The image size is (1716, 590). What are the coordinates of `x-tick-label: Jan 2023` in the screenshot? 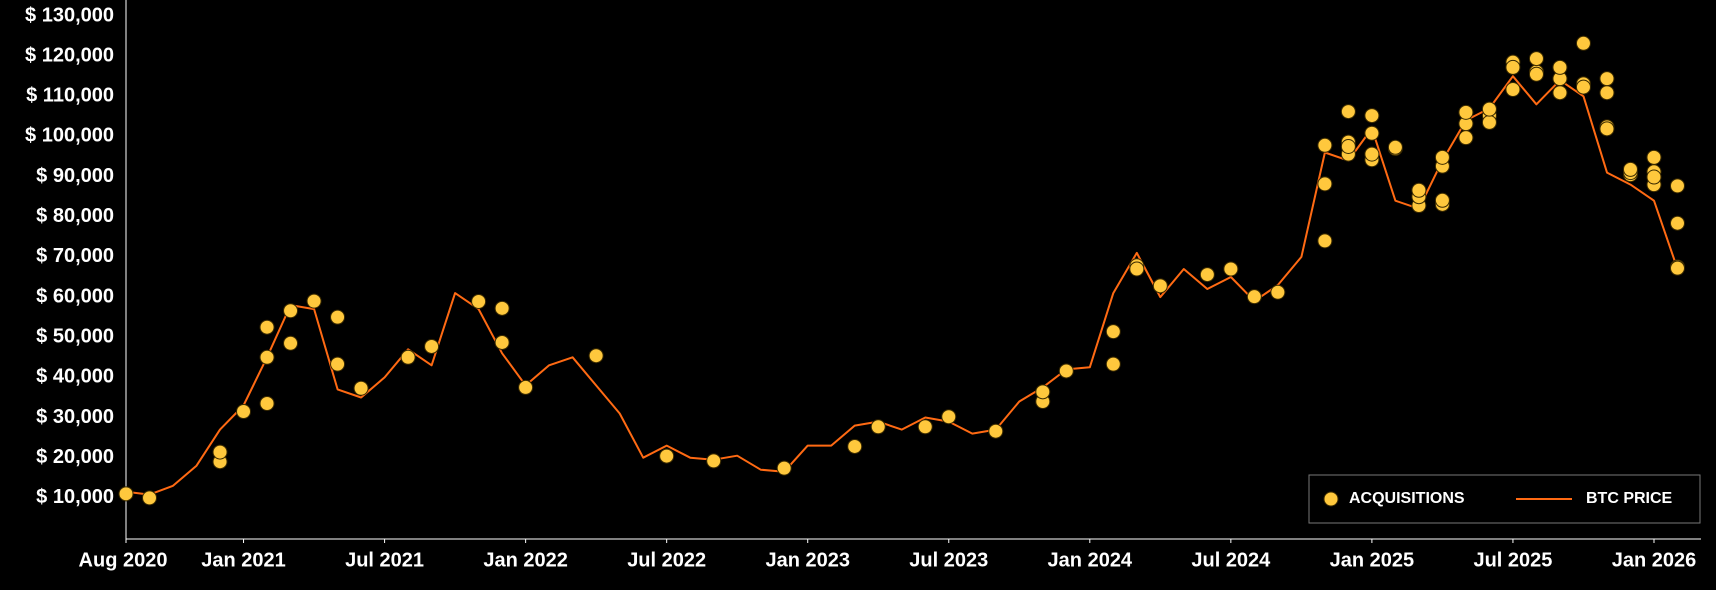 It's located at (807, 560).